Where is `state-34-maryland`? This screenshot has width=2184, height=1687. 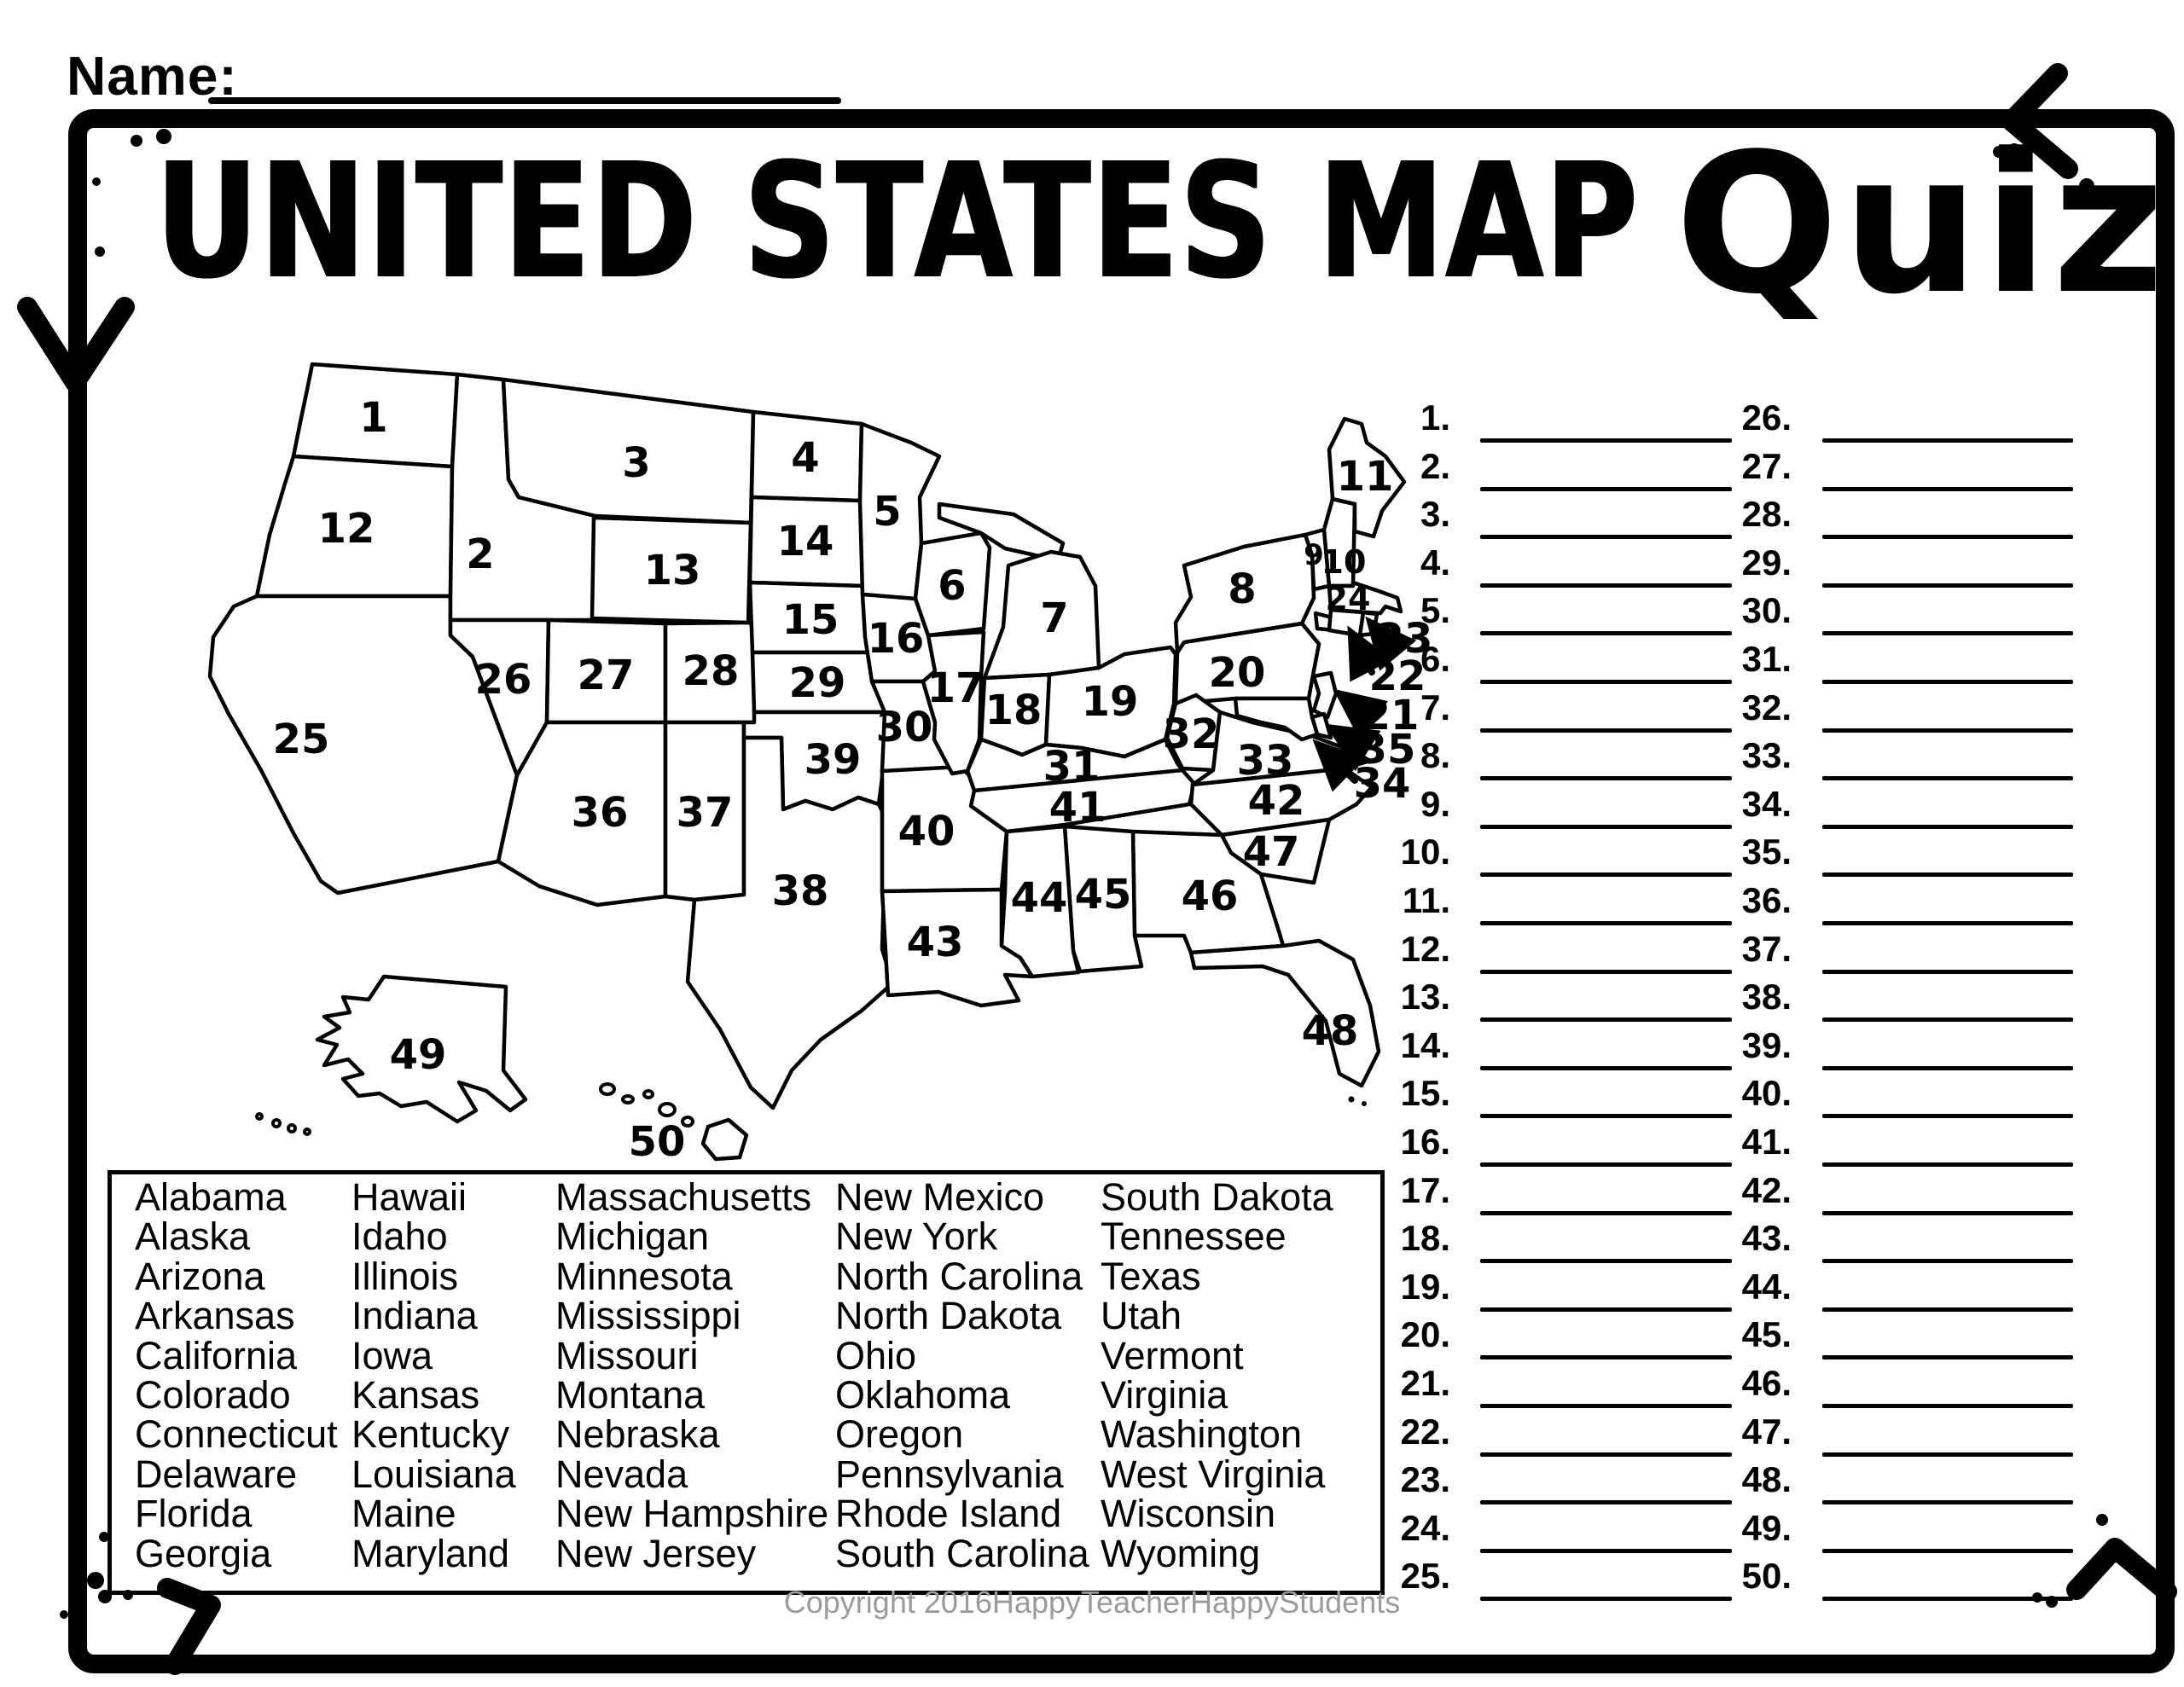 state-34-maryland is located at coordinates (1276, 719).